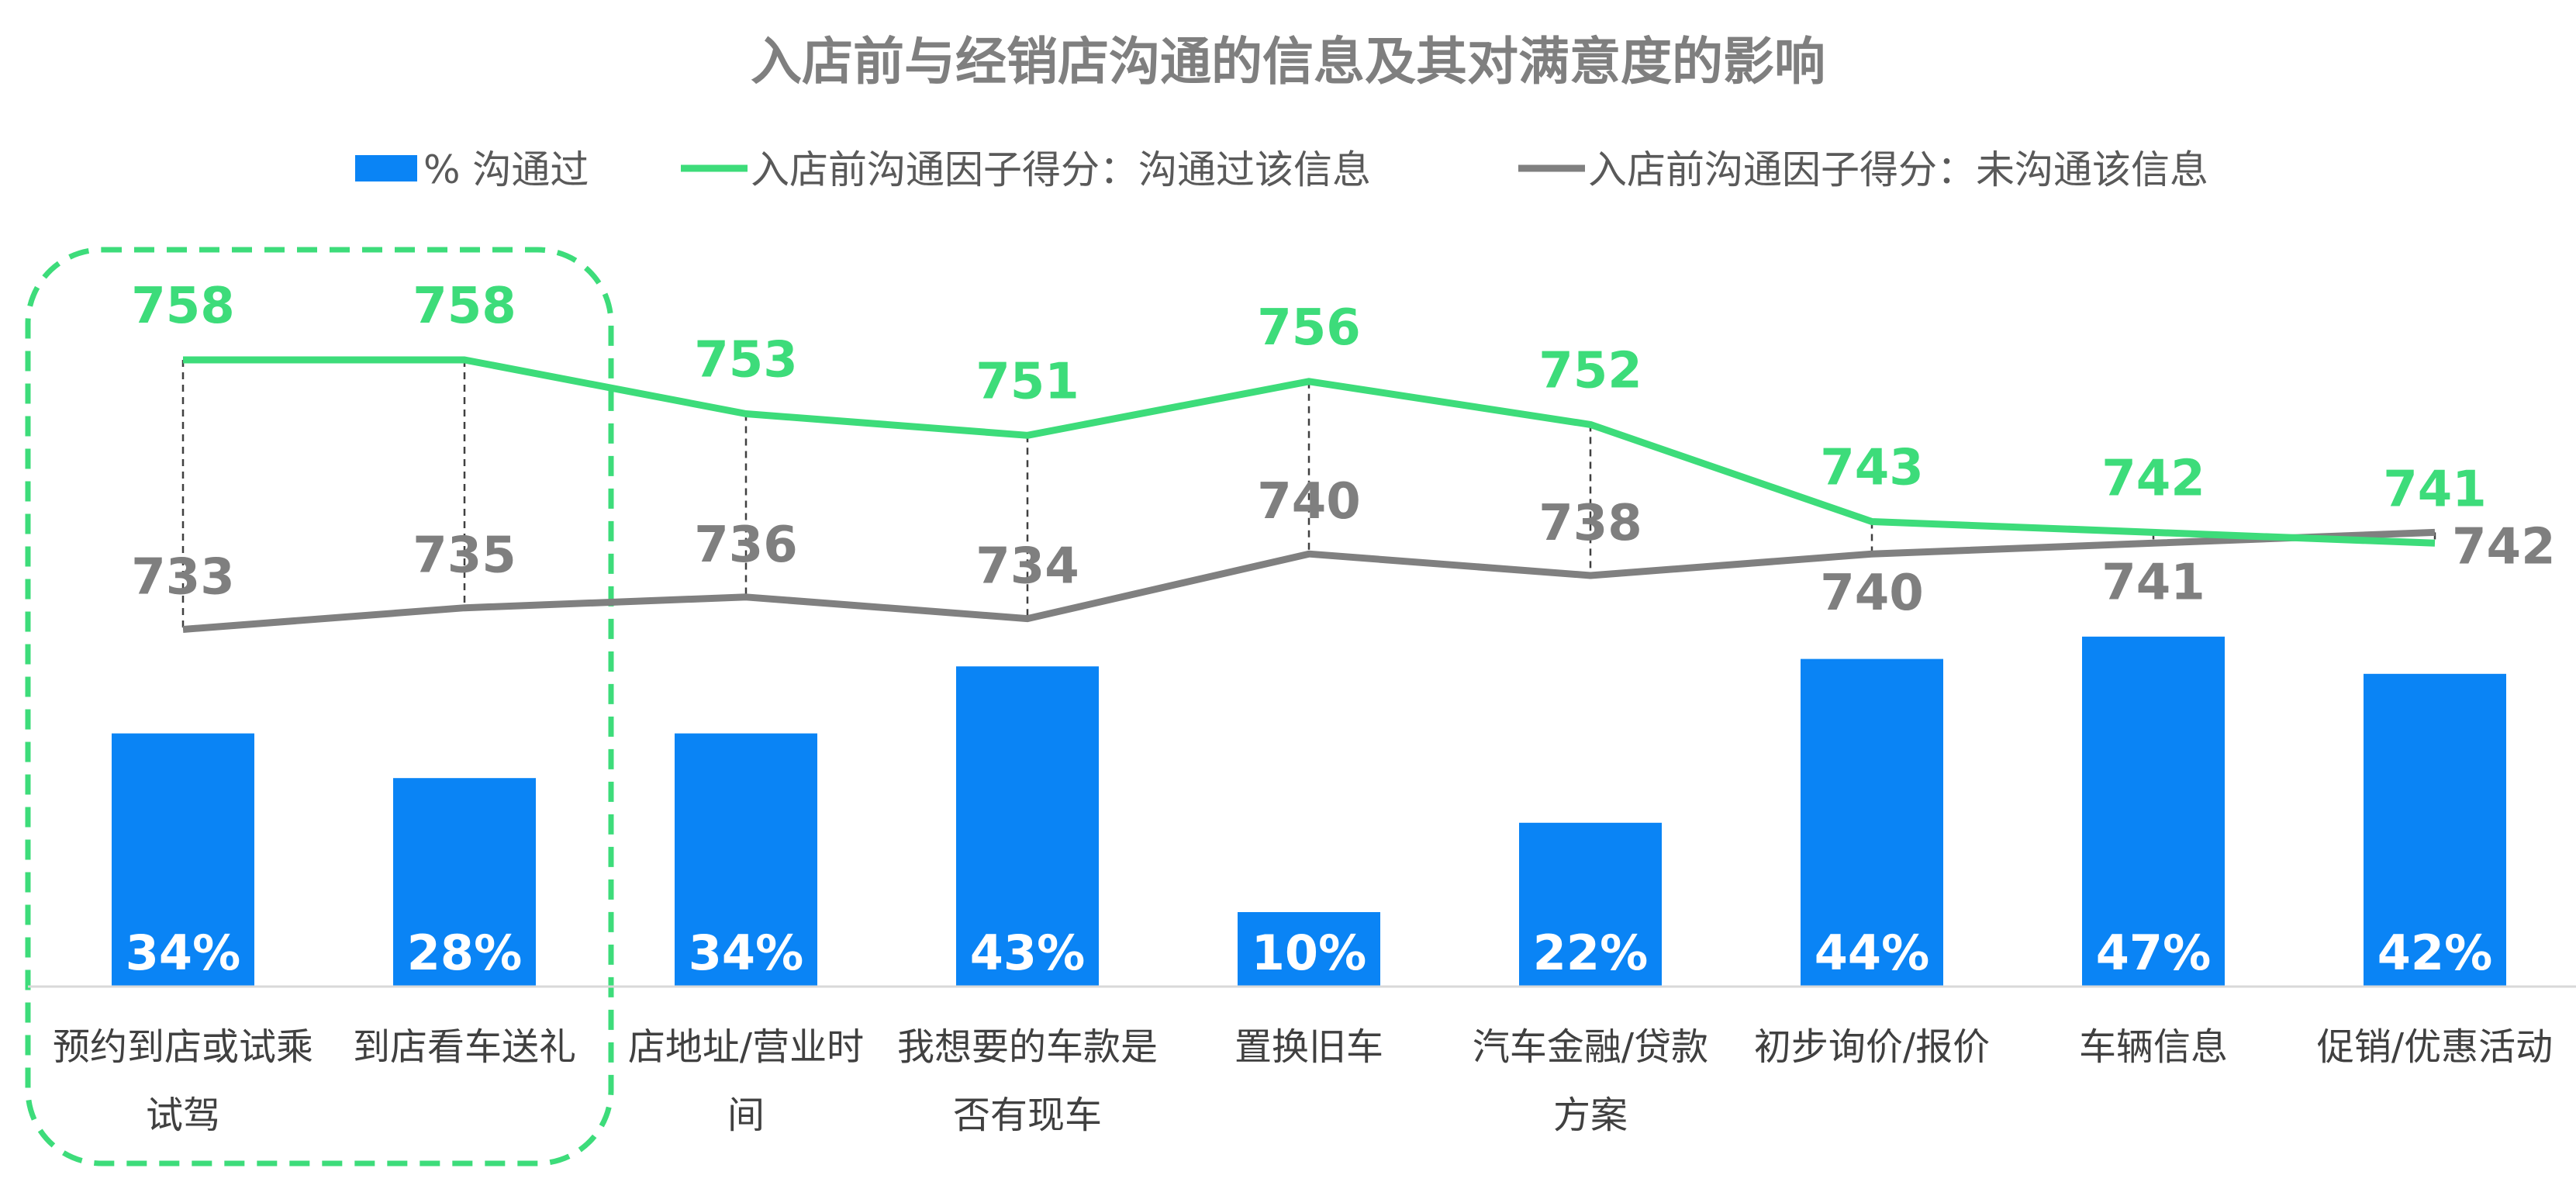 This screenshot has height=1189, width=2576. Describe the element at coordinates (183, 1047) in the screenshot. I see `category-label: 预约到店或试乘` at that location.